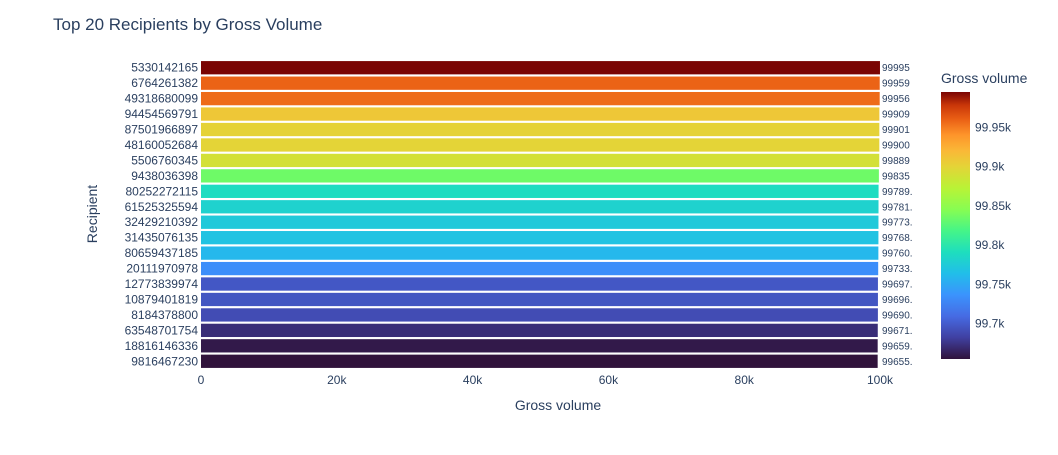 The height and width of the screenshot is (455, 1058). Describe the element at coordinates (162, 207) in the screenshot. I see `y-tick-label: 61525325594` at that location.